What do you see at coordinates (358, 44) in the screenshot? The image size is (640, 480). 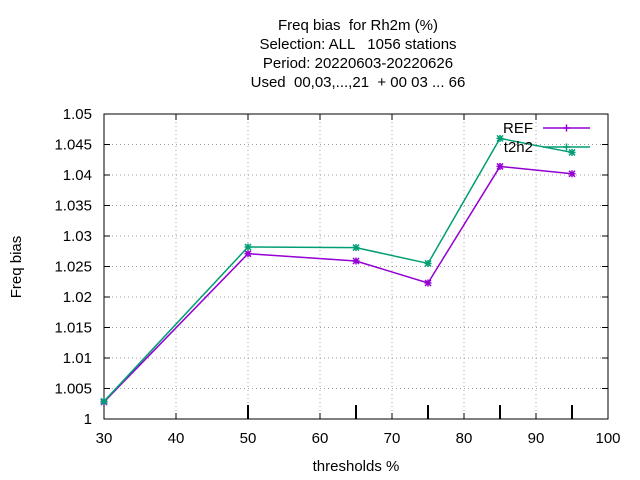 I see `title-line-2: Selection: ALL 1056 stations` at bounding box center [358, 44].